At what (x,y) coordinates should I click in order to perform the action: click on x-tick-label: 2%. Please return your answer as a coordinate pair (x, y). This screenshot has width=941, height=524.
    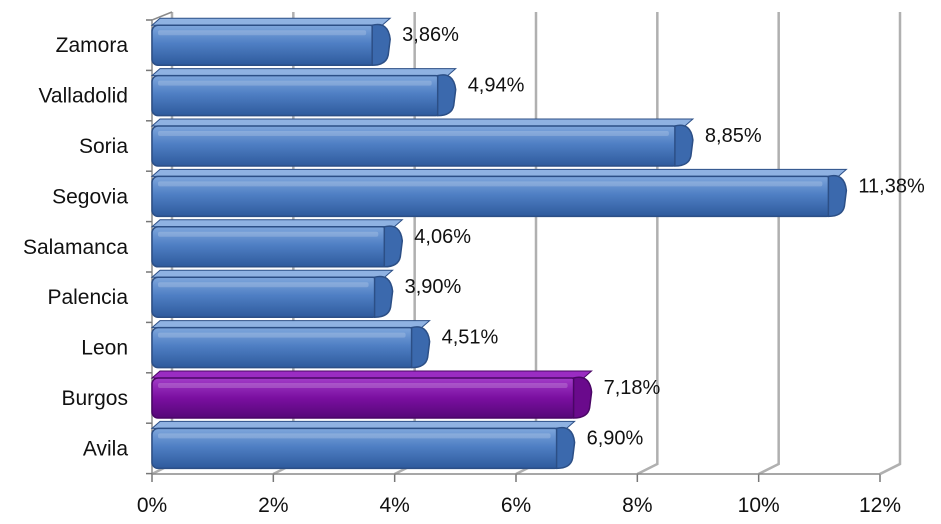
    Looking at the image, I should click on (273, 505).